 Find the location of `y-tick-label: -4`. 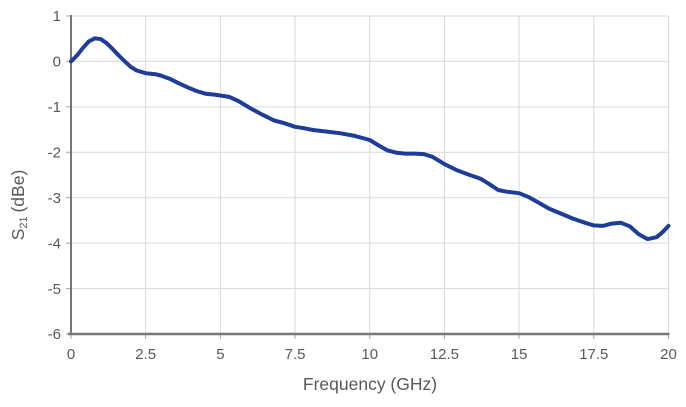

y-tick-label: -4 is located at coordinates (54, 243).